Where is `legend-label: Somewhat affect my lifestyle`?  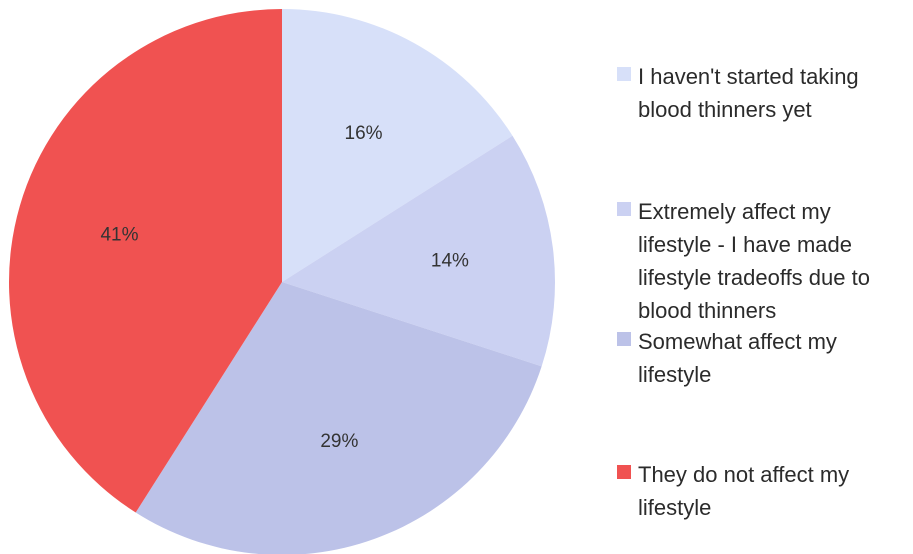 legend-label: Somewhat affect my lifestyle is located at coordinates (737, 358).